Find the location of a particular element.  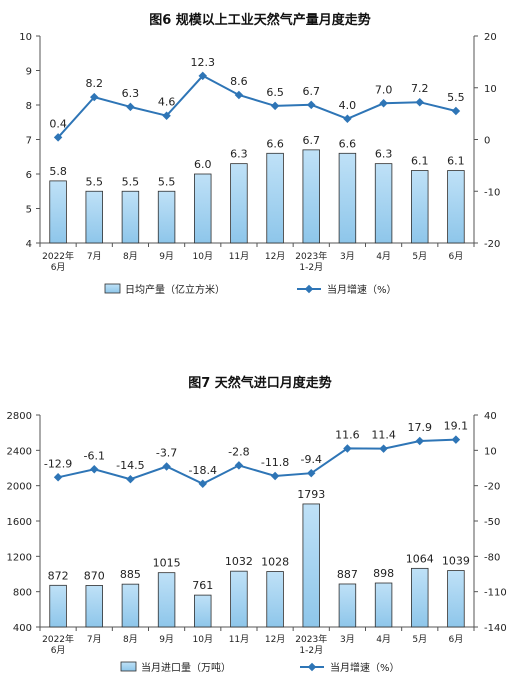

chart2-title: 图7 天然气进口月度走势 is located at coordinates (260, 383).